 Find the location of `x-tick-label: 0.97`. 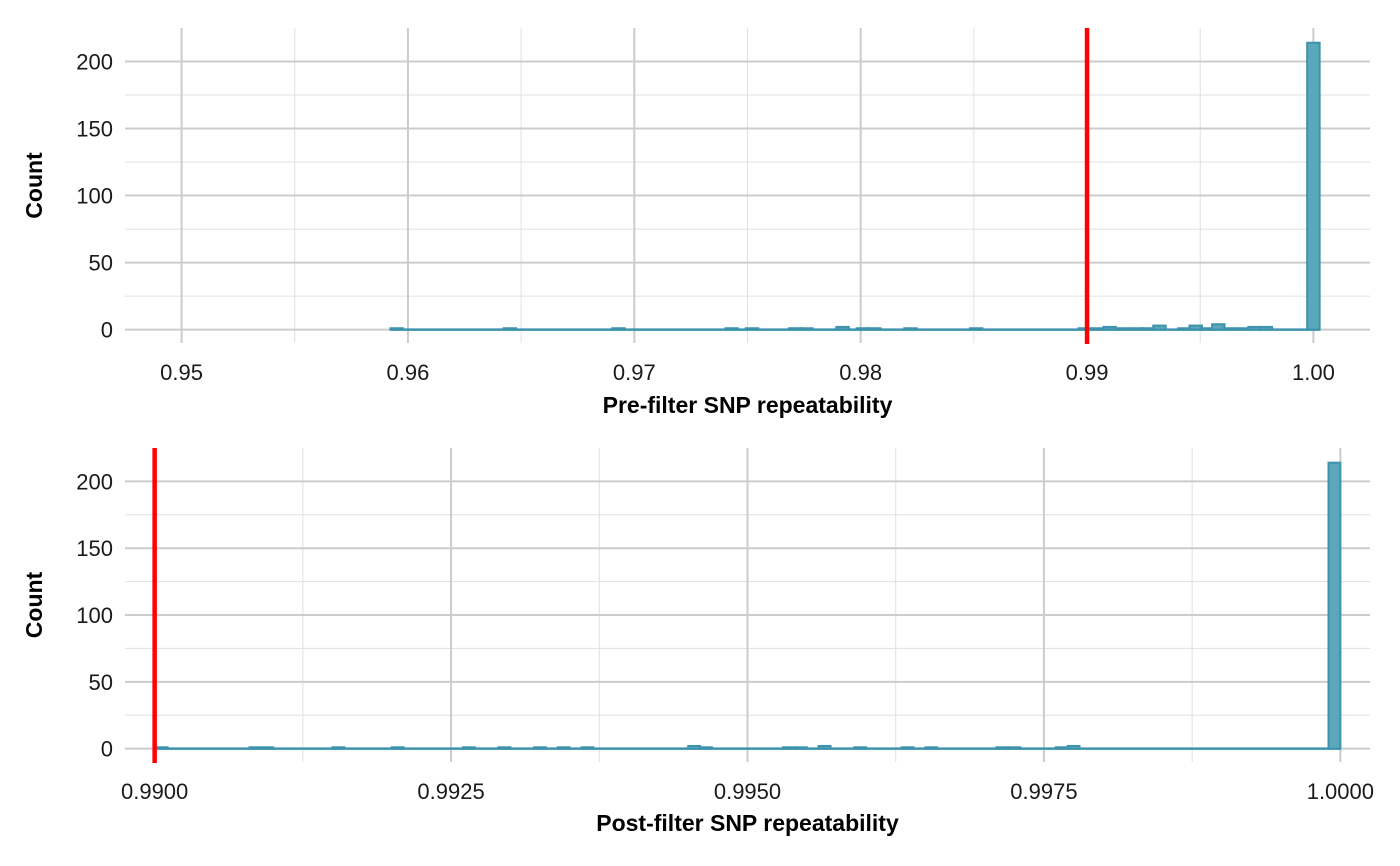

x-tick-label: 0.97 is located at coordinates (634, 372).